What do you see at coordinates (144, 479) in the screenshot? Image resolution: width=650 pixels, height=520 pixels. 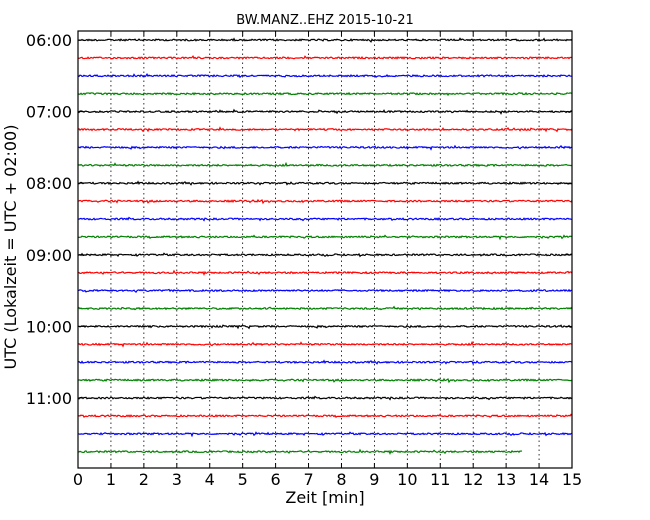 I see `x-tick-label: 2` at bounding box center [144, 479].